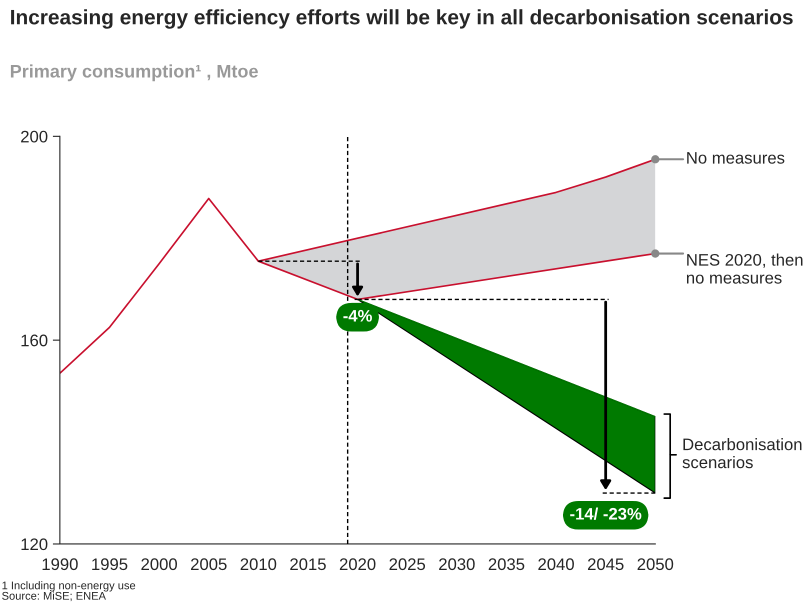  I want to click on chart-subtitle: Primary consumption¹ , Mtoe, so click(134, 73).